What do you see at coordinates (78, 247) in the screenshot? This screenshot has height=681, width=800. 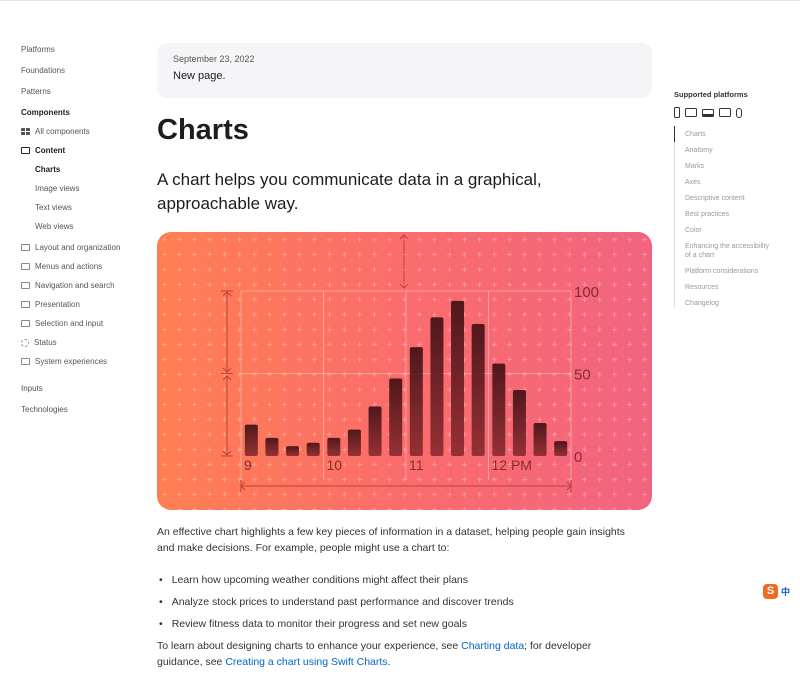 I see `label: Layout and organization` at bounding box center [78, 247].